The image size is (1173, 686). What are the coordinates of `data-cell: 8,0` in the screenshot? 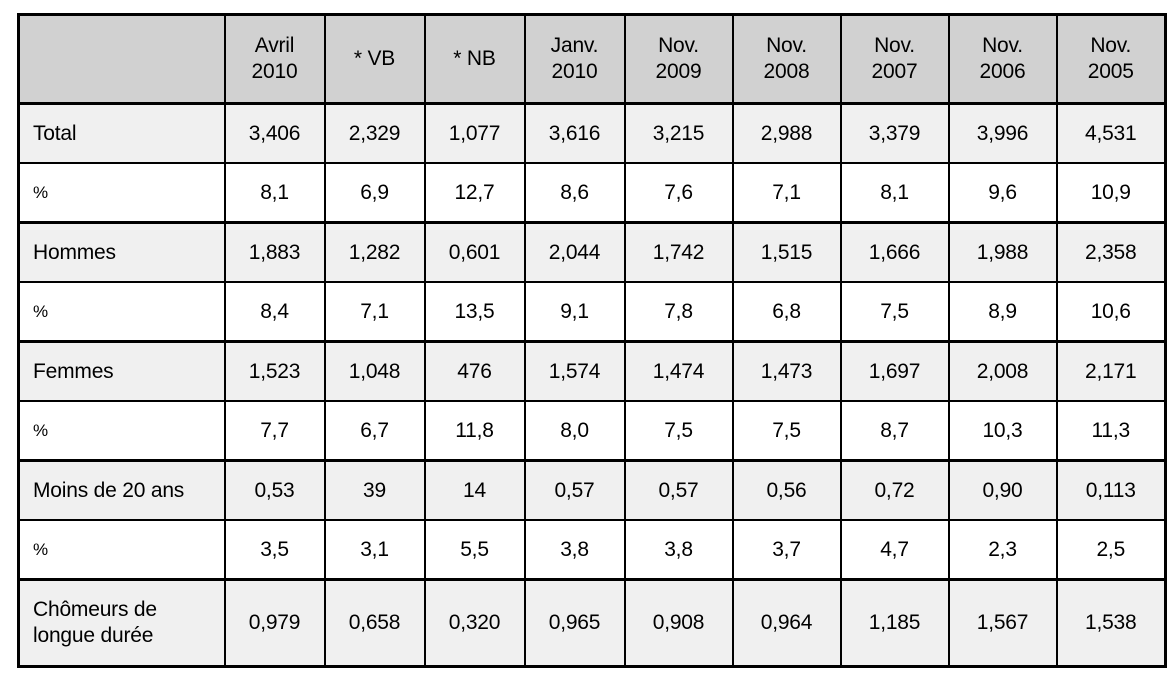 It's located at (574, 431).